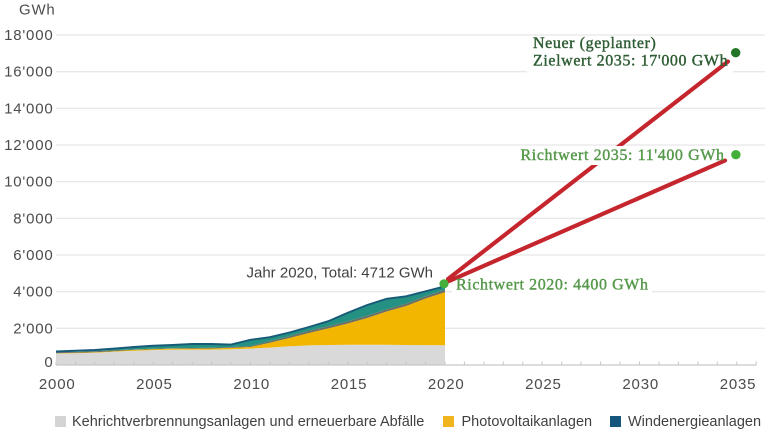 The image size is (767, 432). Describe the element at coordinates (552, 285) in the screenshot. I see `svg-text: Richtwert 2020: 4400 GWh` at that location.